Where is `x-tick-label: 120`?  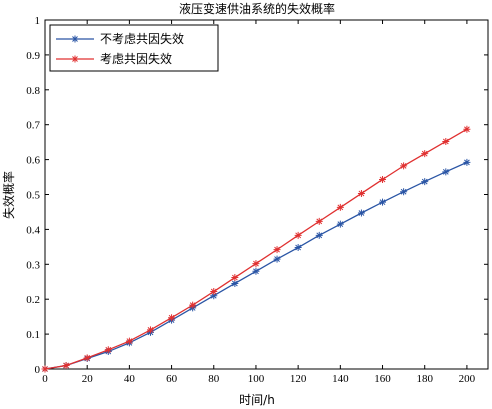
x-tick-label: 120 is located at coordinates (298, 379).